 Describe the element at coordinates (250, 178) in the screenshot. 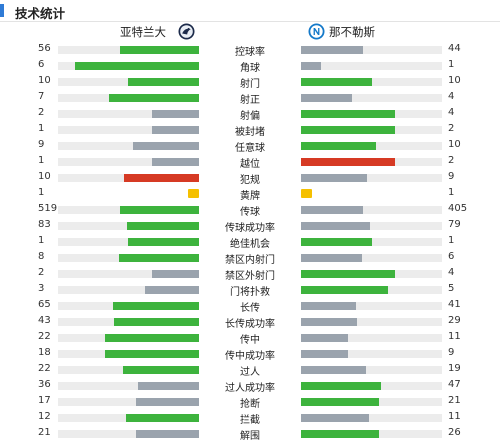

I see `stat-row: 10 犯规 9` at that location.